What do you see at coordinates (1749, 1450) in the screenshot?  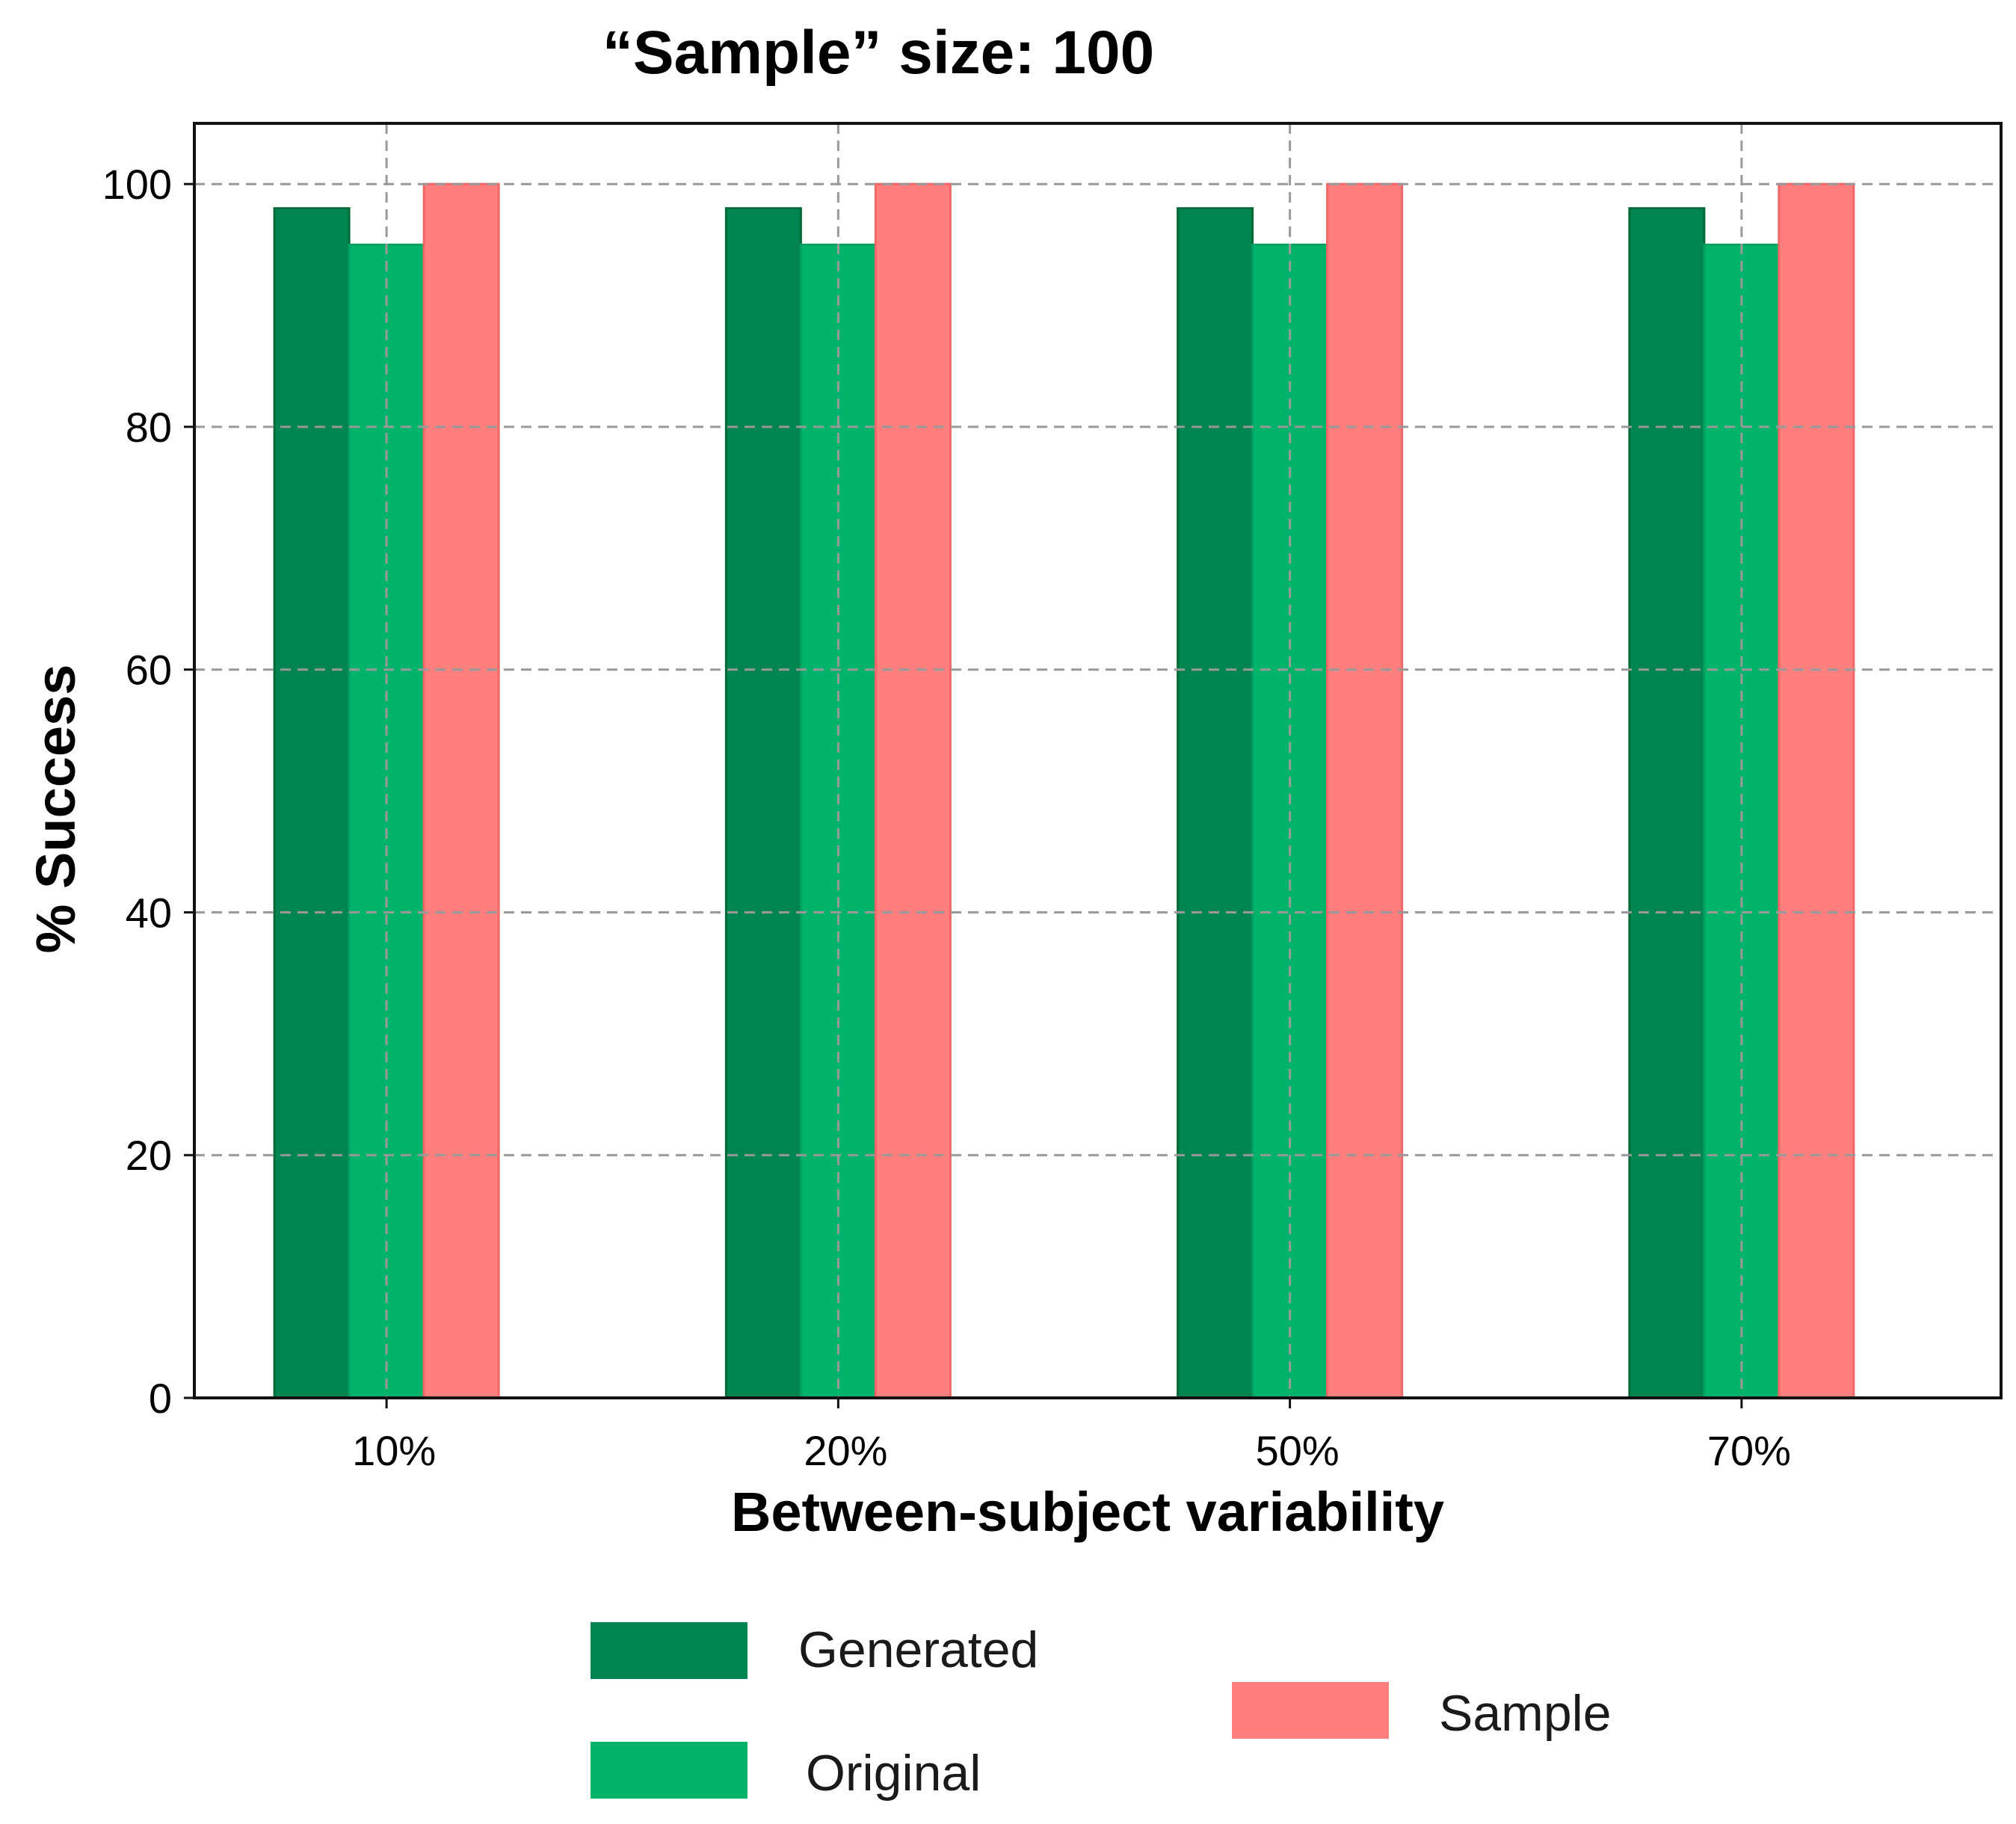 I see `x-tick-label: 70%` at bounding box center [1749, 1450].